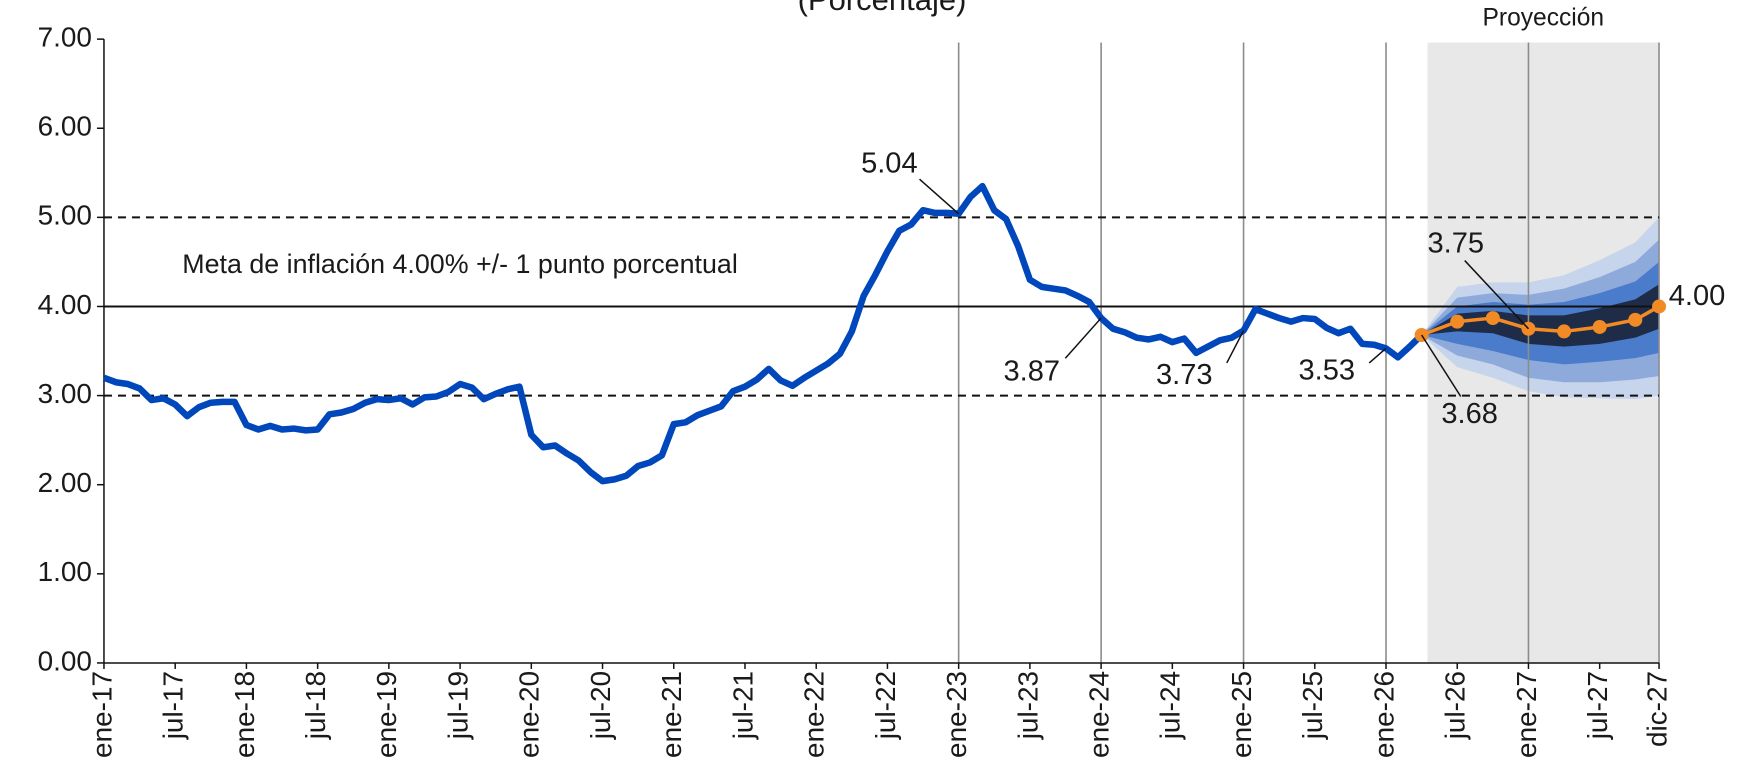 Image resolution: width=1744 pixels, height=773 pixels. I want to click on value-label: 3.53, so click(1326, 371).